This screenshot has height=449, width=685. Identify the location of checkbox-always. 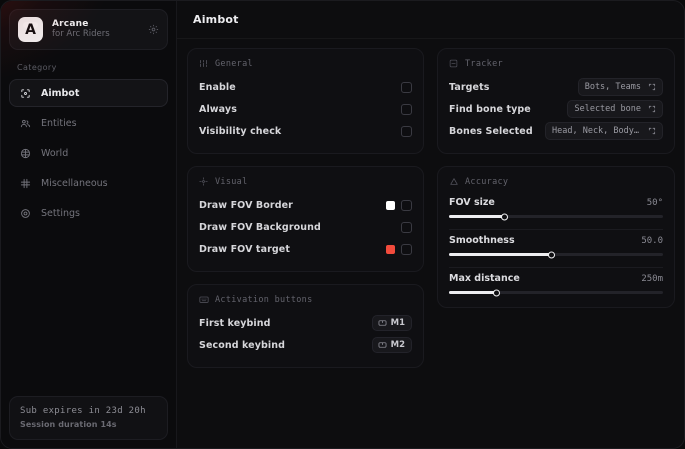
(406, 109).